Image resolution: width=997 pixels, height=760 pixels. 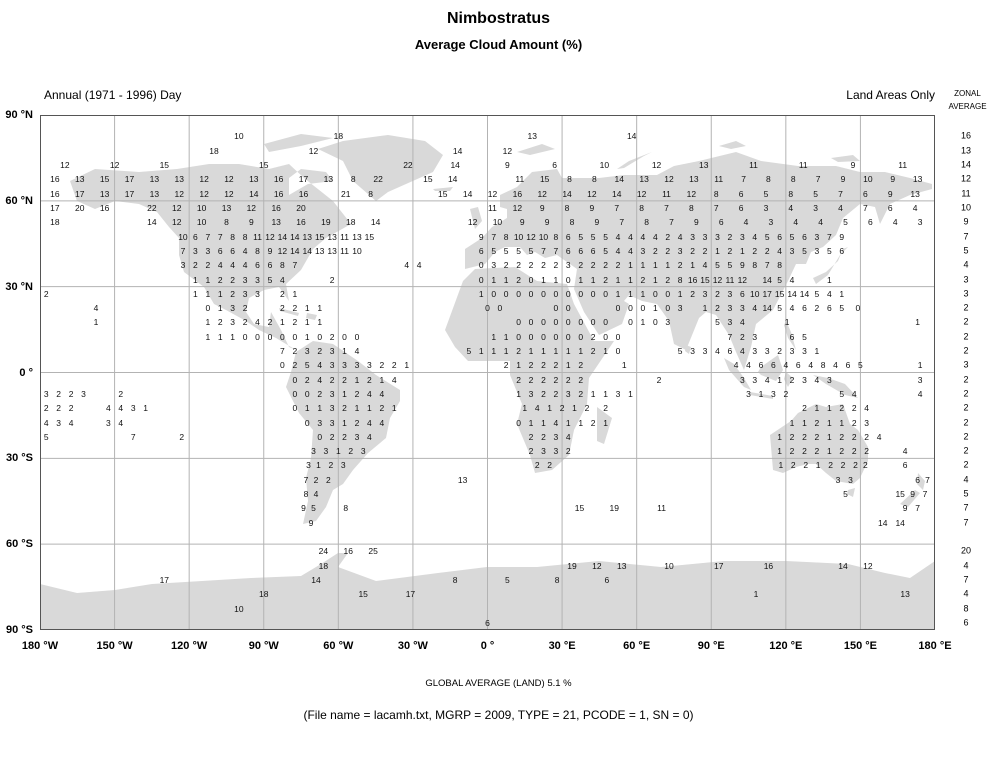 I want to click on cell-value: 15, so click(x=164, y=164).